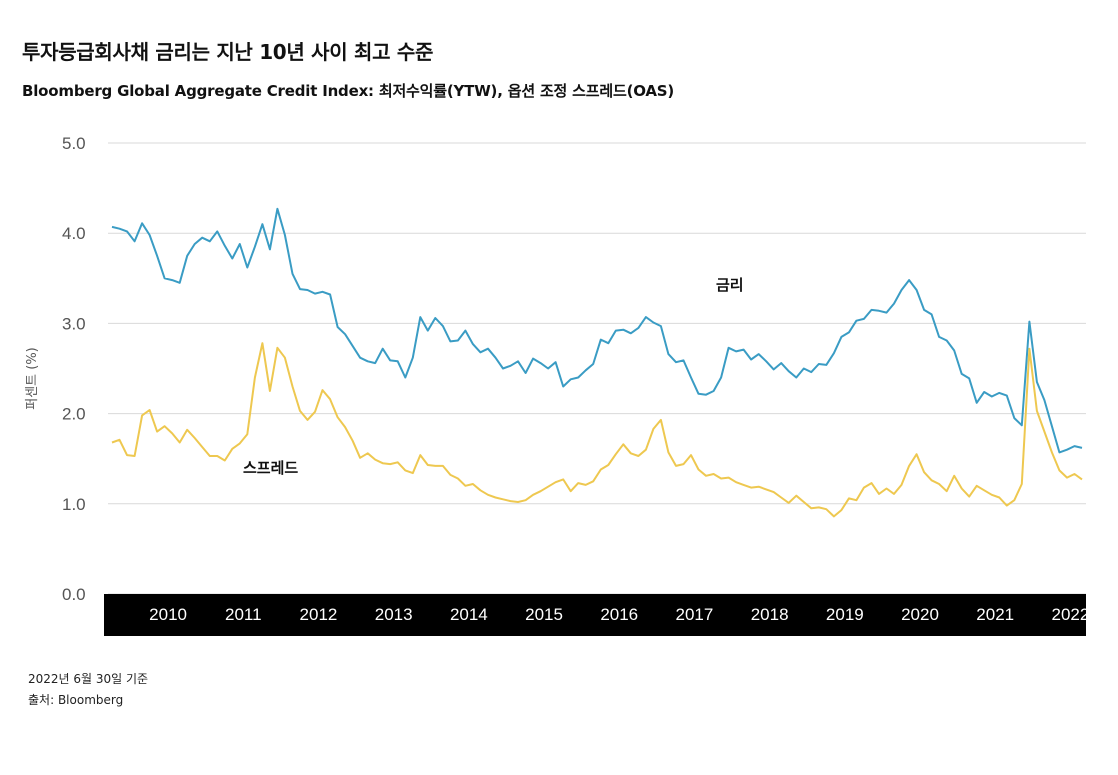  Describe the element at coordinates (74, 369) in the screenshot. I see `y-axis-ticks: 0.0 1.0 2.0 3.0 4.0 5.0` at that location.